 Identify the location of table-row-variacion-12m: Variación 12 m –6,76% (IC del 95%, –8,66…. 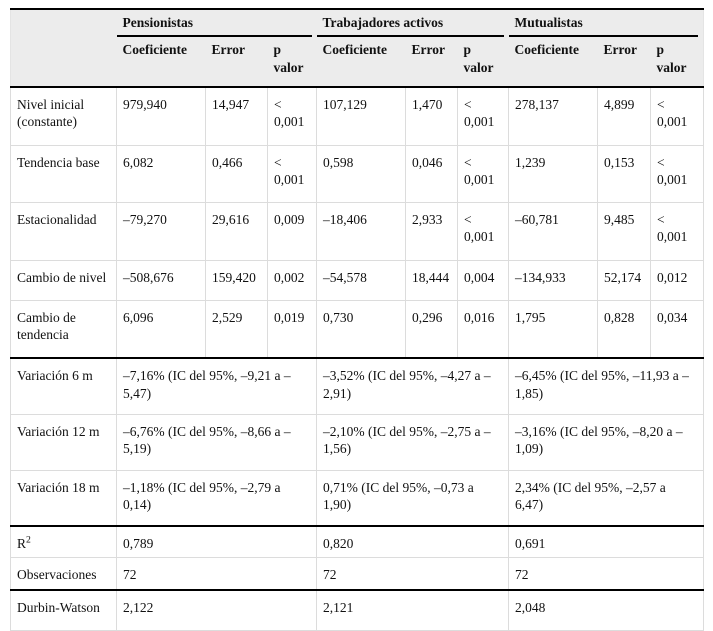
(357, 442).